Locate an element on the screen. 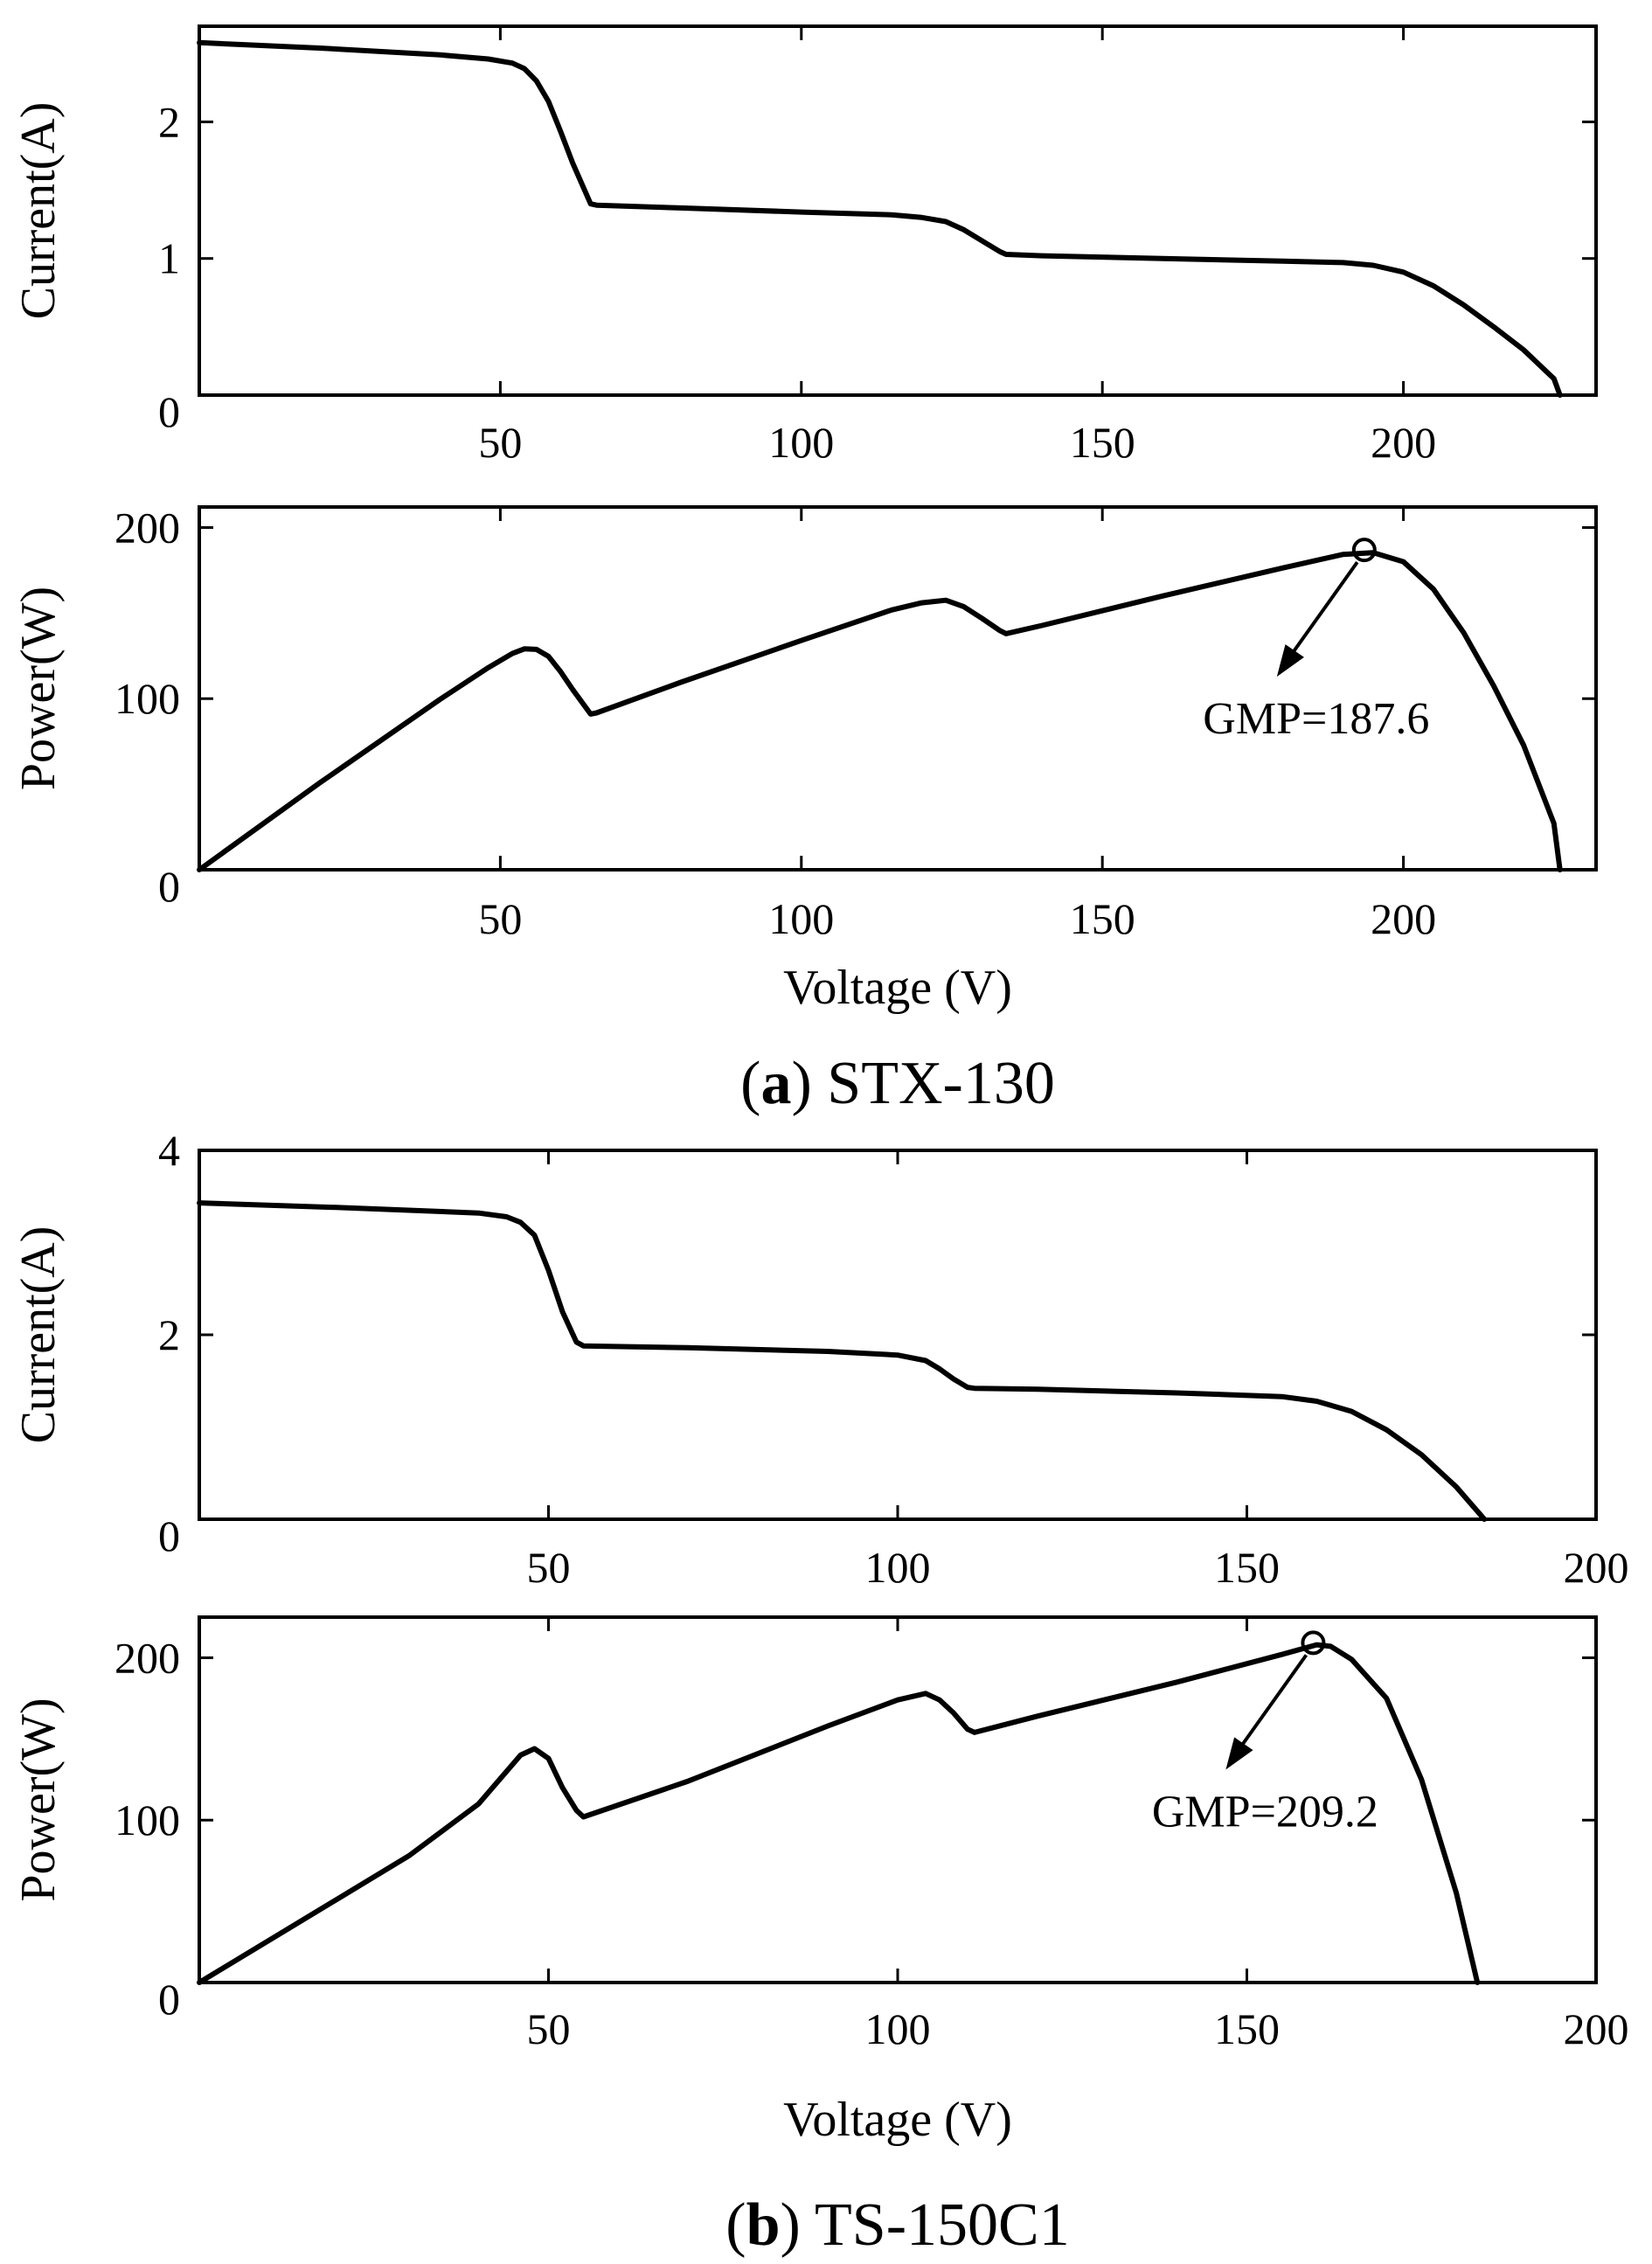 Image resolution: width=1652 pixels, height=2264 pixels. b-current-x-tick-label: 200 is located at coordinates (1597, 1567).